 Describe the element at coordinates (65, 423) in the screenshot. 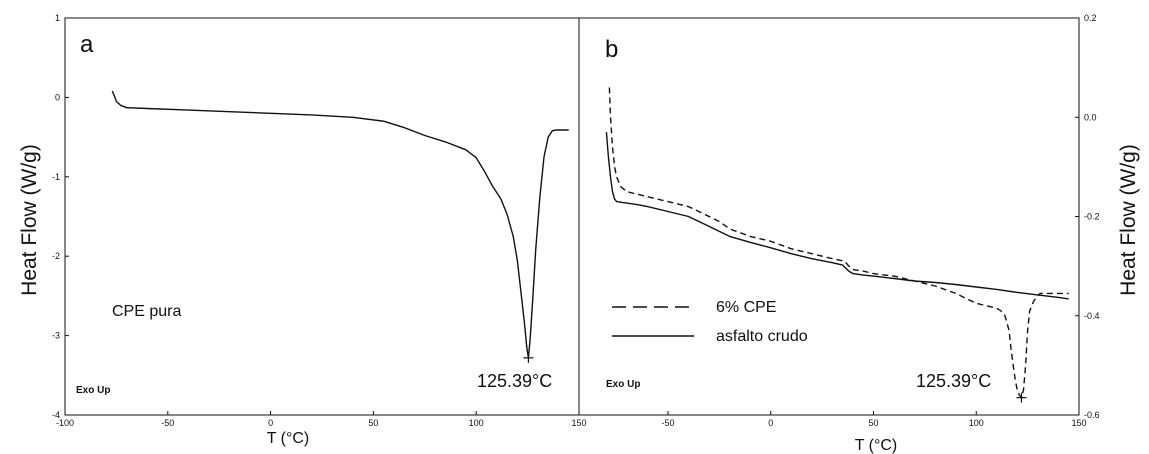

I see `x-tick-label: -100` at that location.